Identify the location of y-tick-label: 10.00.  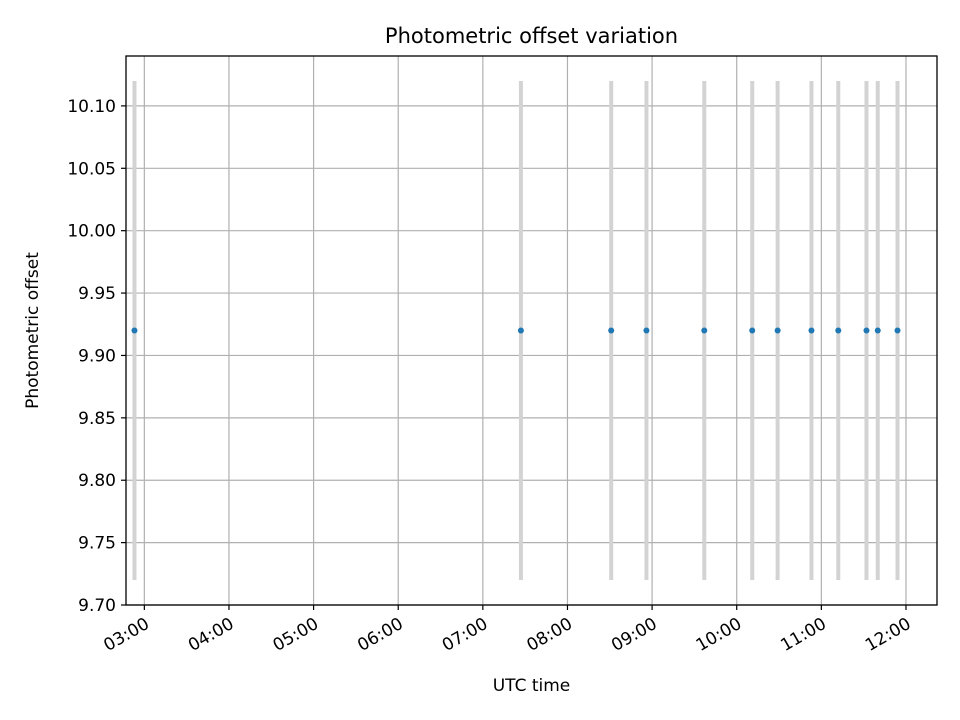
(91, 232).